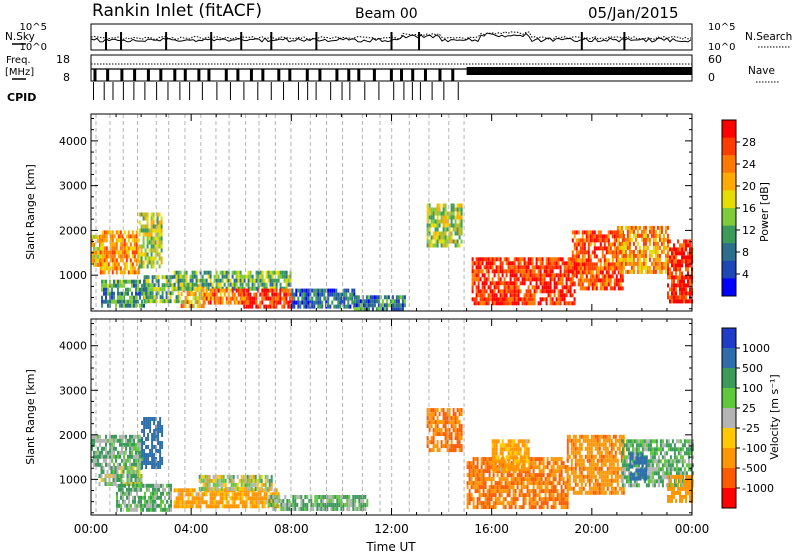 The width and height of the screenshot is (800, 554). What do you see at coordinates (729, 217) in the screenshot?
I see `power-colorbar-swatch` at bounding box center [729, 217].